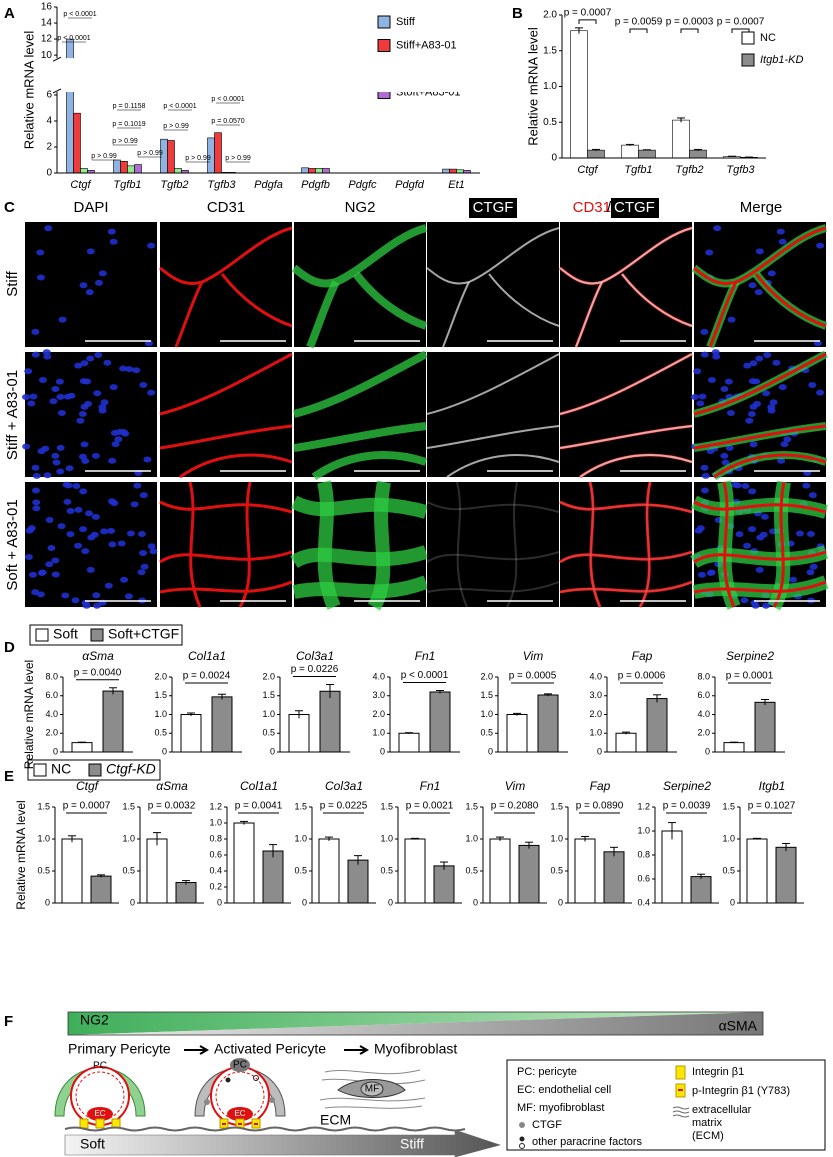  What do you see at coordinates (556, 806) in the screenshot?
I see `y-tick-label: 1.5` at bounding box center [556, 806].